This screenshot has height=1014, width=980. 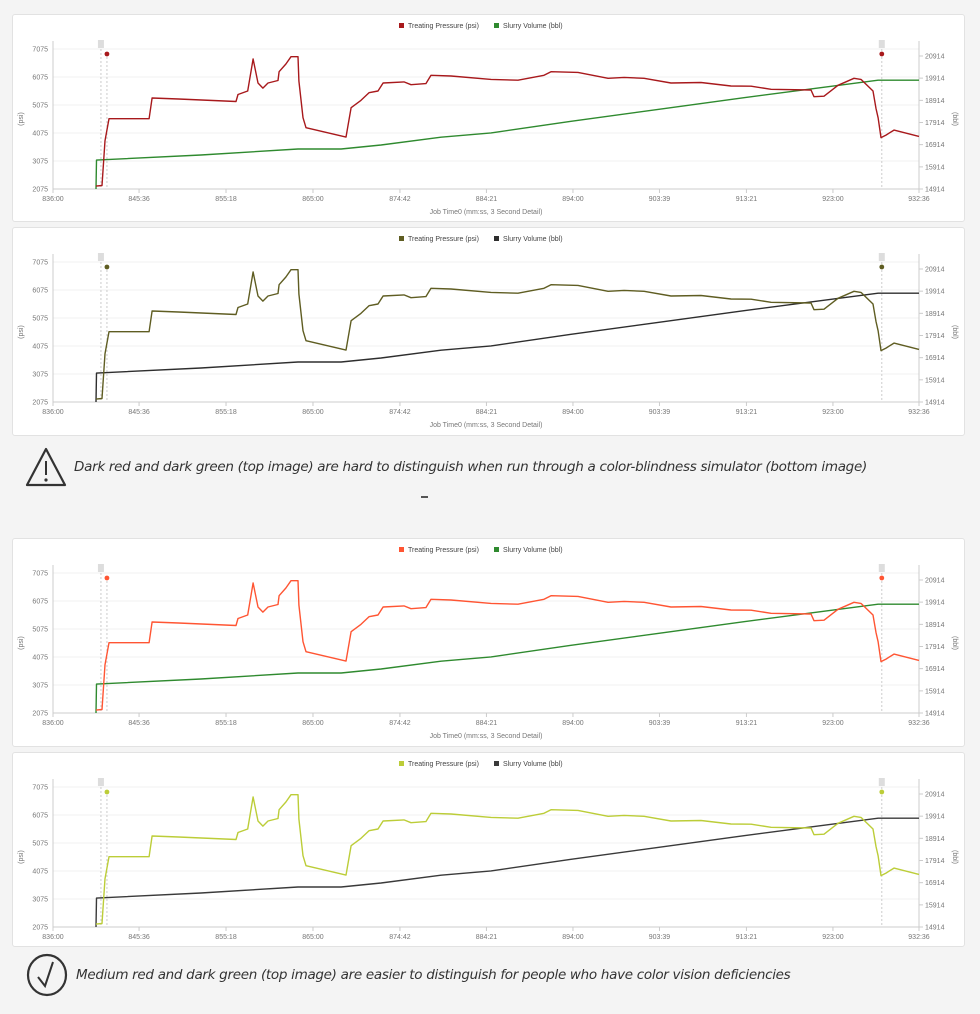 What do you see at coordinates (487, 937) in the screenshot?
I see `x-tick-label: 884:21` at bounding box center [487, 937].